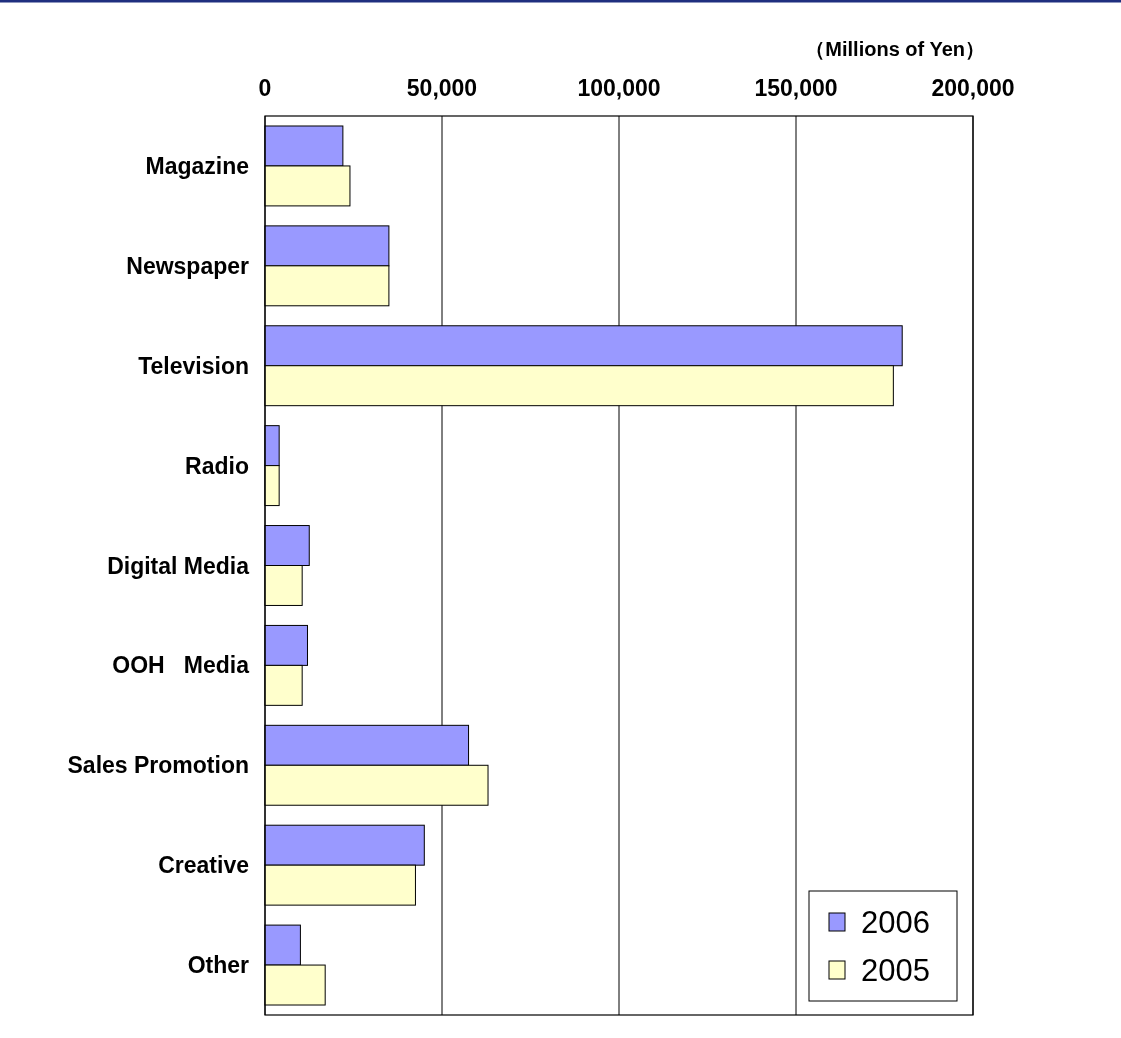 The width and height of the screenshot is (1121, 1038). What do you see at coordinates (193, 365) in the screenshot?
I see `y-tick-label: Television` at bounding box center [193, 365].